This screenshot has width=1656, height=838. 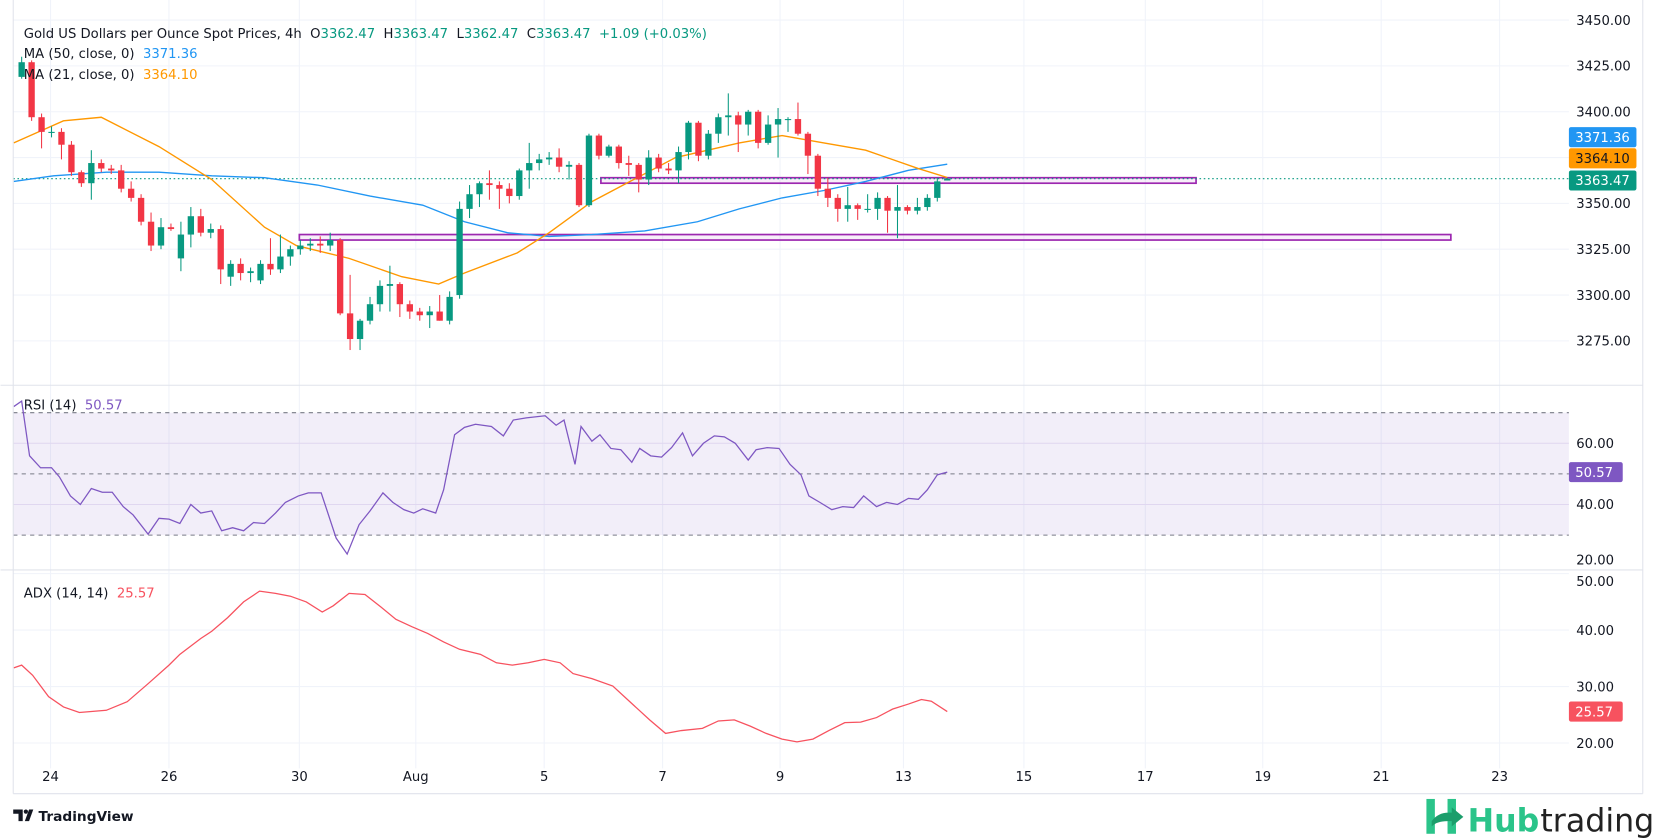 What do you see at coordinates (1595, 631) in the screenshot?
I see `adx-tick-label: 40.00` at bounding box center [1595, 631].